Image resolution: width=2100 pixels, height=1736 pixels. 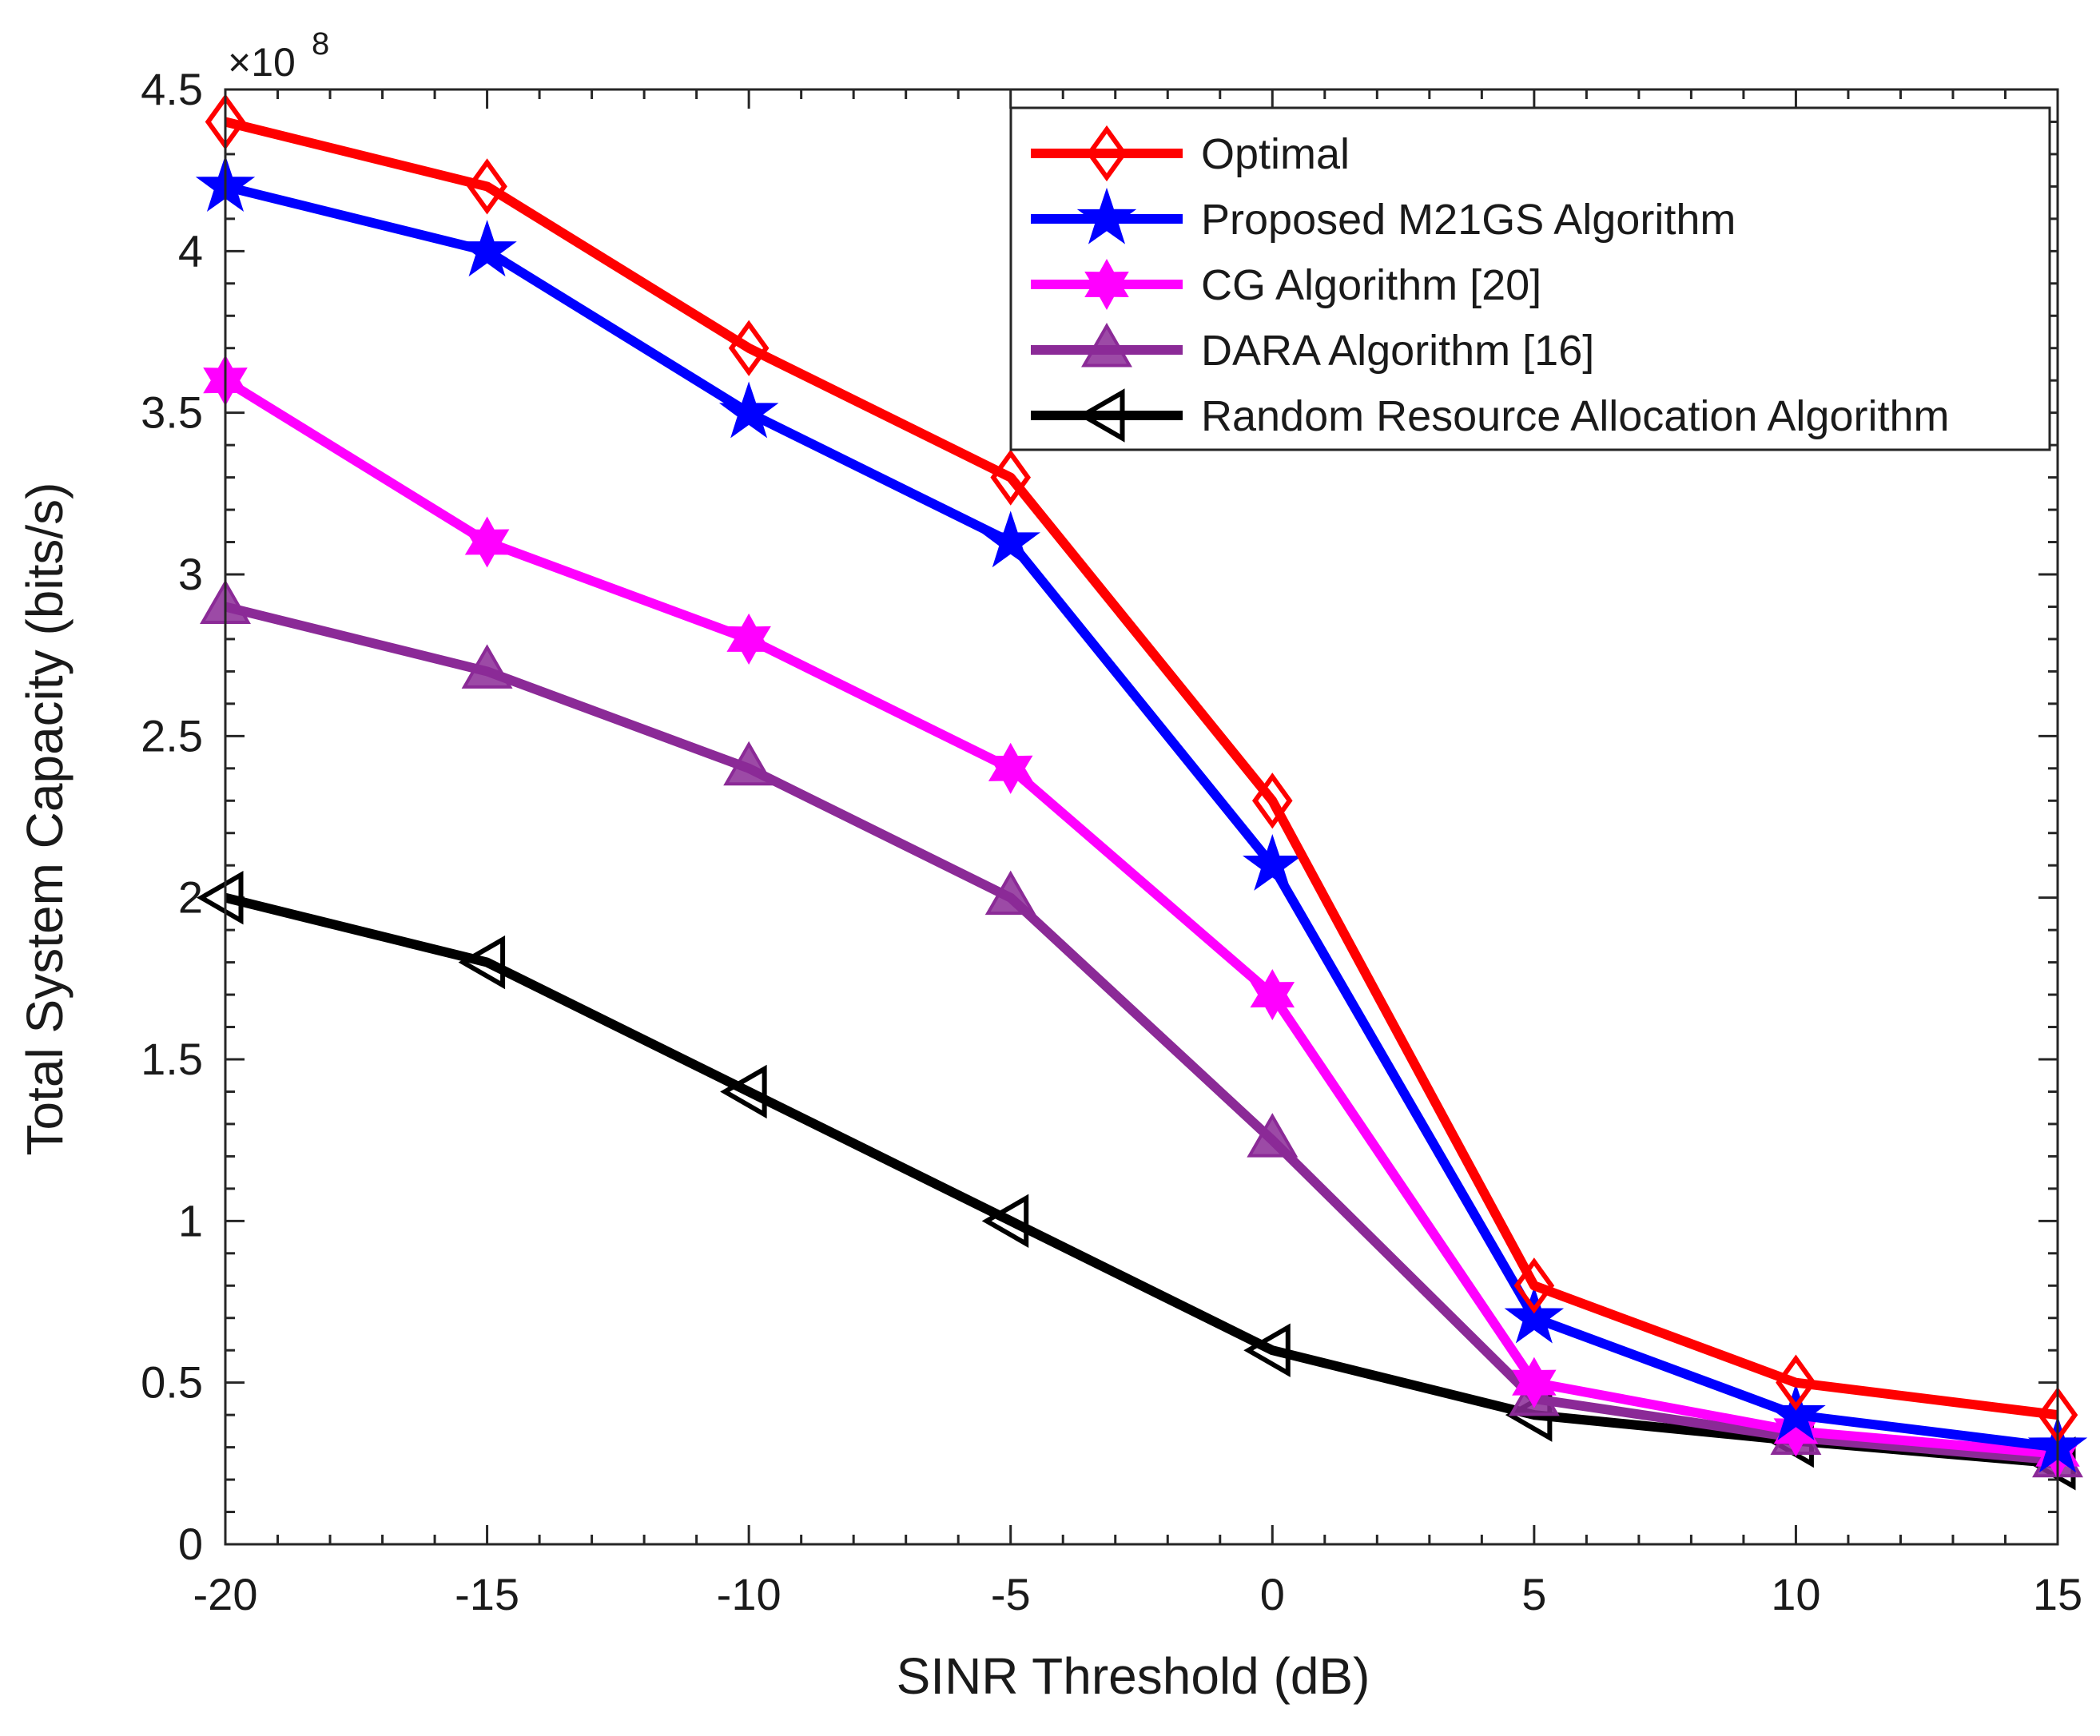 I want to click on y-tick-label: 0.5, so click(x=172, y=1382).